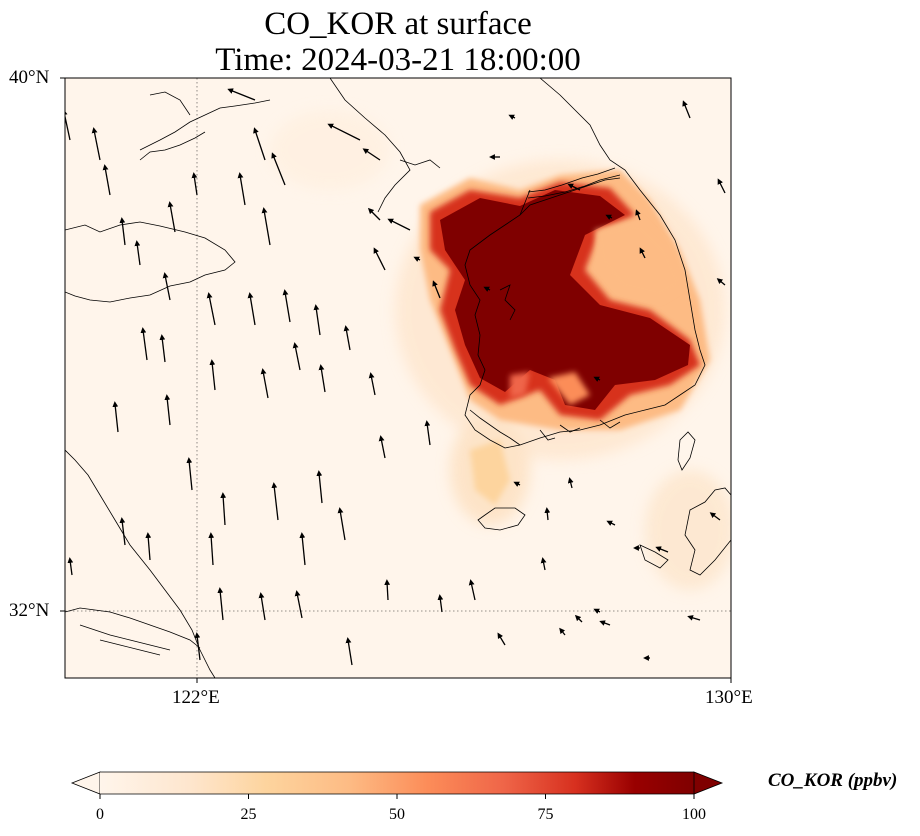 The height and width of the screenshot is (836, 920). Describe the element at coordinates (29, 610) in the screenshot. I see `lat-label-32n: 32°N` at that location.